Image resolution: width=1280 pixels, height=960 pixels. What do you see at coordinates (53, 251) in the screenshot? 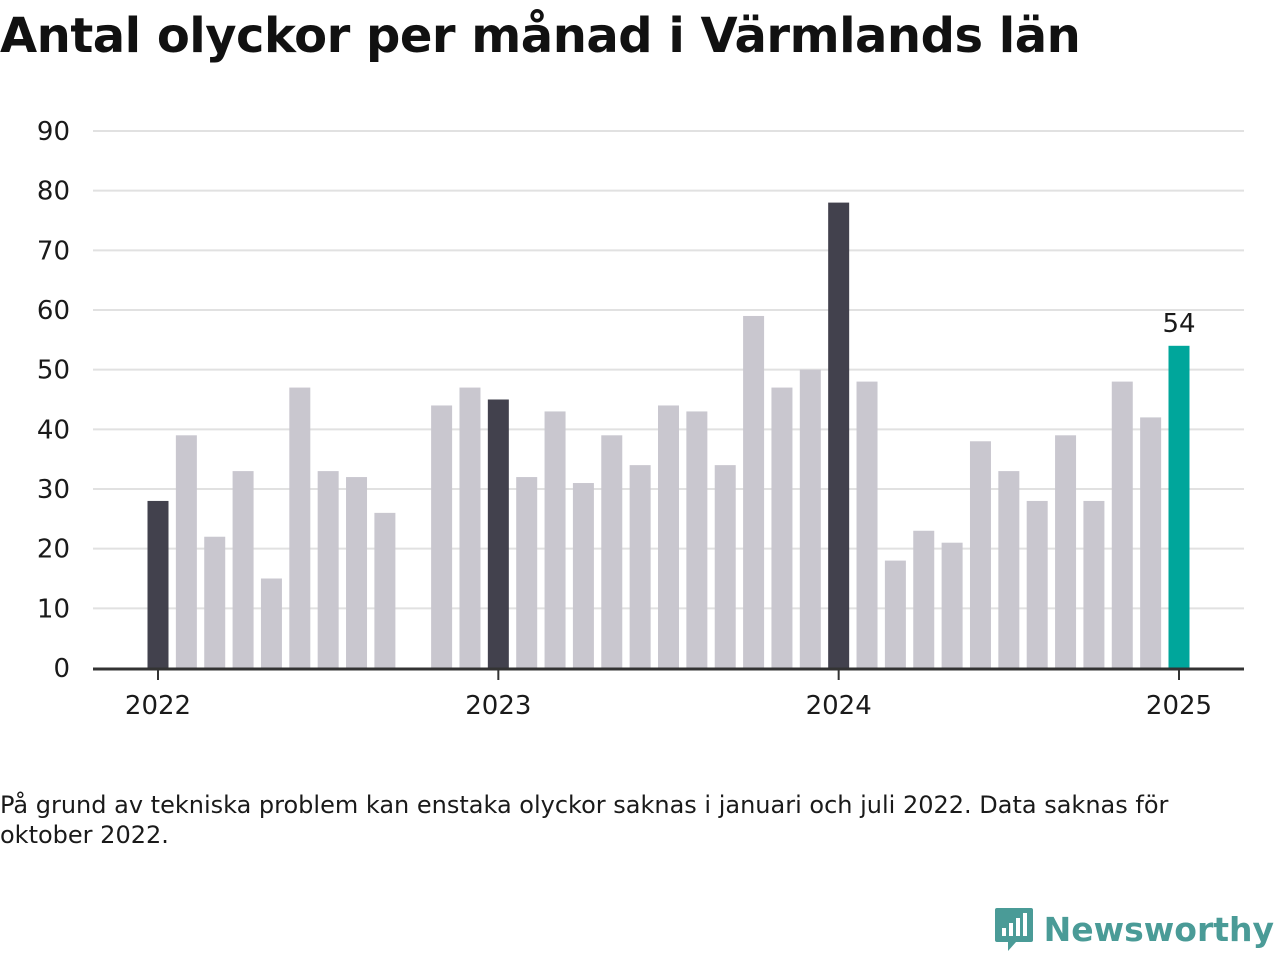
I see `y-tick-label: 70` at bounding box center [53, 251].